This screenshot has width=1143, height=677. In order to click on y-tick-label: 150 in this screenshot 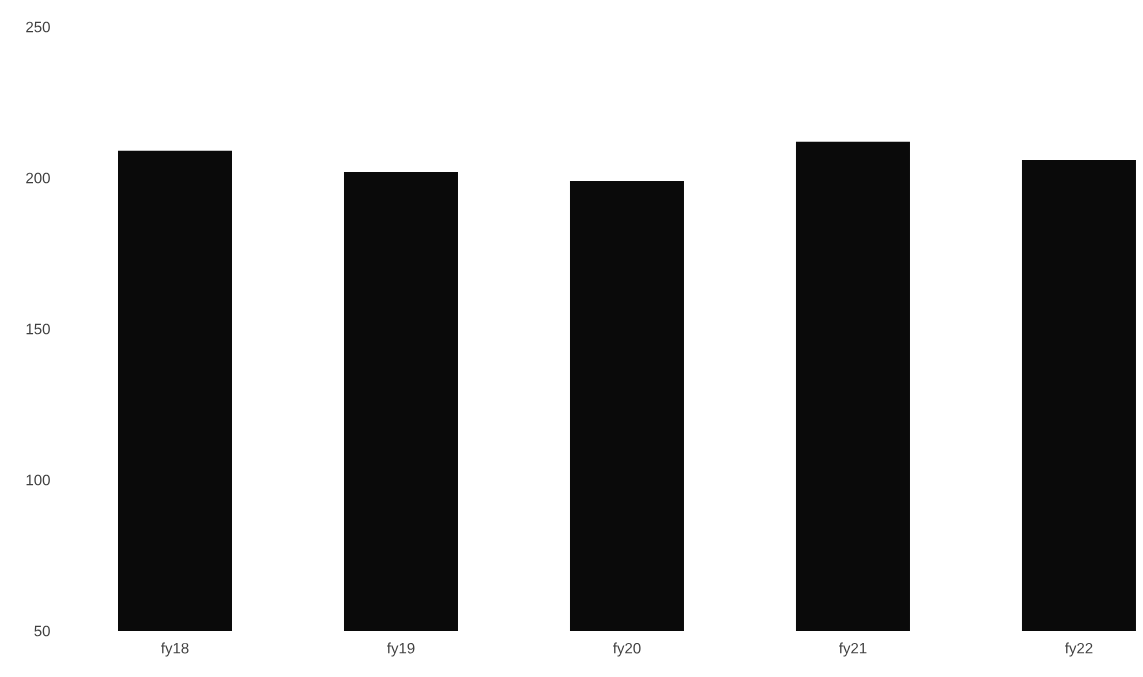, I will do `click(38, 329)`.